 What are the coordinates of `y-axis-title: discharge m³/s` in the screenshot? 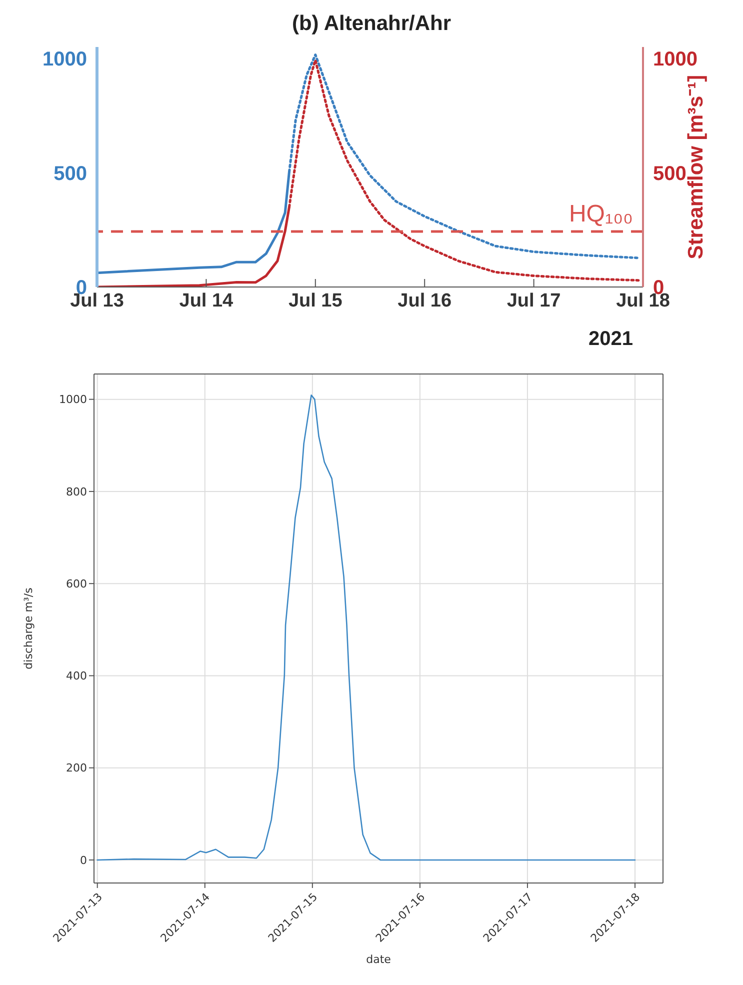 It's located at (28, 628).